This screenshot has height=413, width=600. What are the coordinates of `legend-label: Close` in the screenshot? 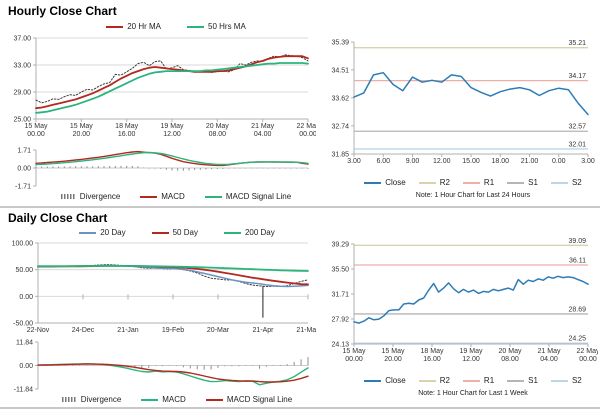 It's located at (395, 182).